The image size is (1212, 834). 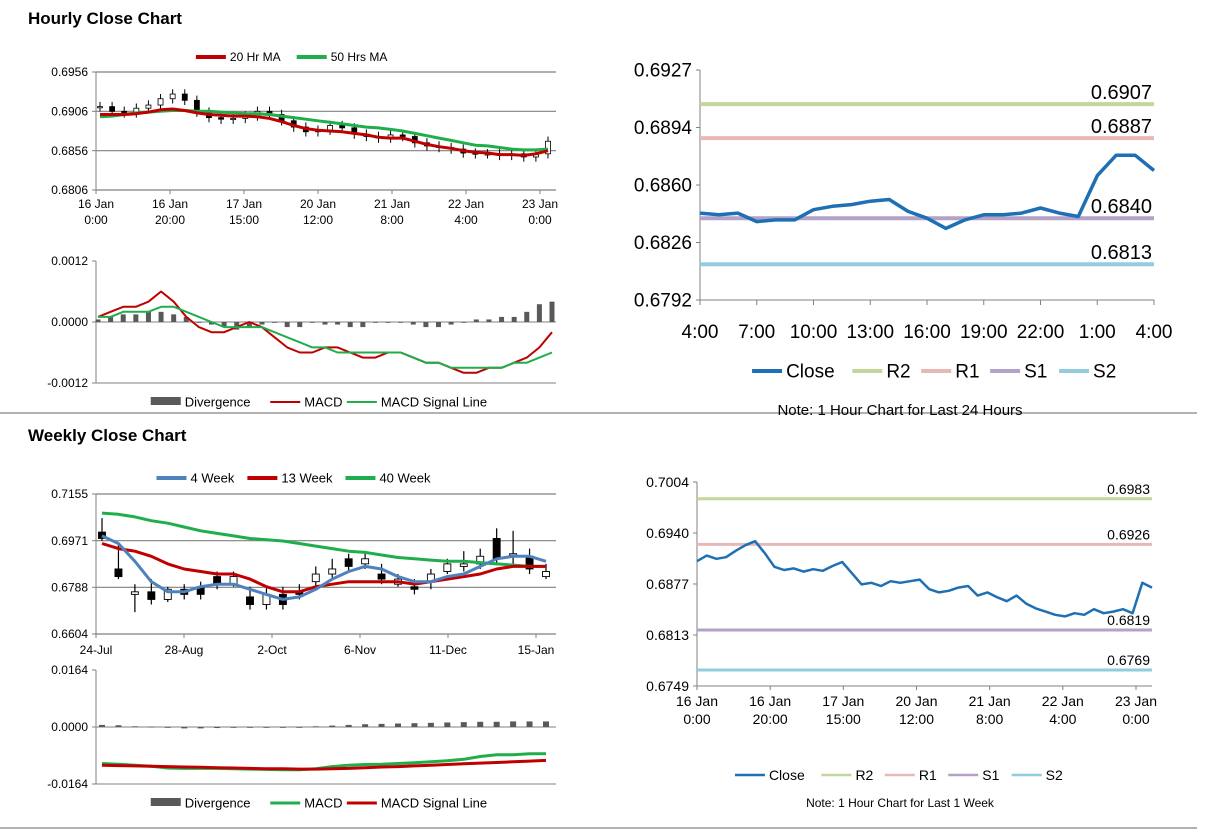 What do you see at coordinates (1035, 372) in the screenshot?
I see `hourly-levels-legend-label: S1` at bounding box center [1035, 372].